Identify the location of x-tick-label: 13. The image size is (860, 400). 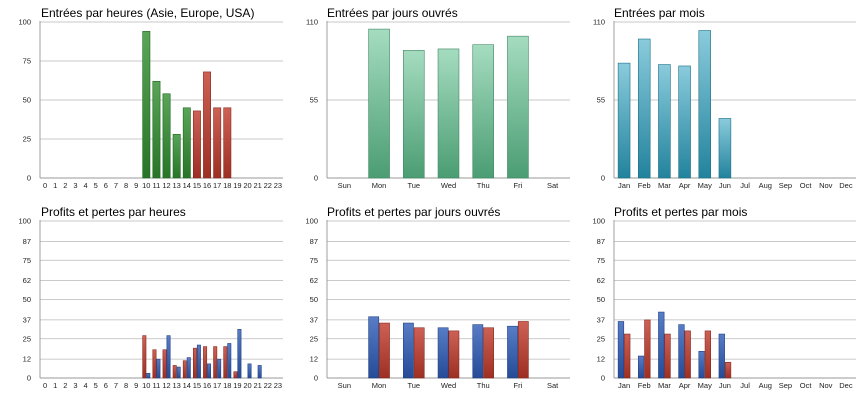
(177, 185).